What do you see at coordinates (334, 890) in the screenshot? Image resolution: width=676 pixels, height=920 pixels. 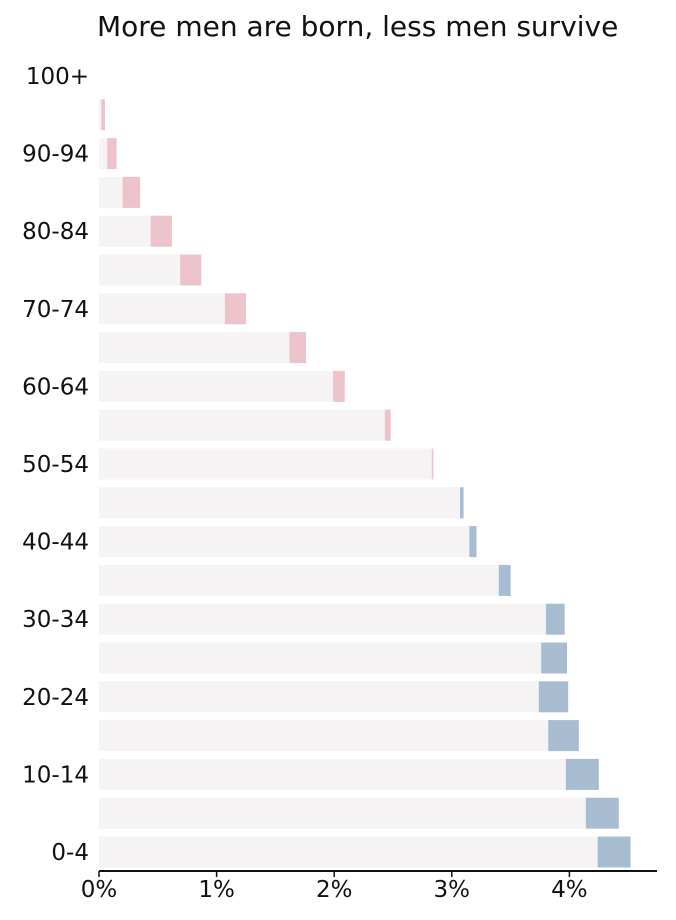 I see `x-tick-label-2: 2%` at bounding box center [334, 890].